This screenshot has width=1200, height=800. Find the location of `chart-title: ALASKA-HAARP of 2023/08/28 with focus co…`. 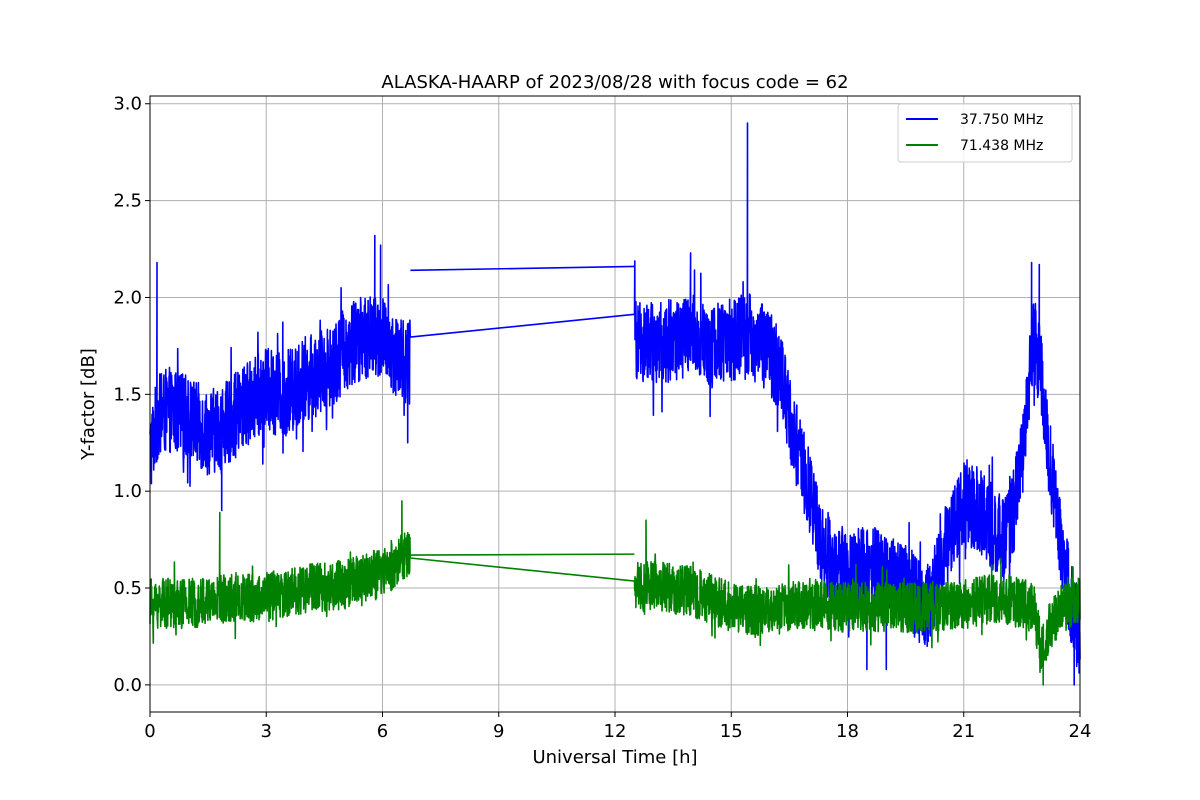

chart-title: ALASKA-HAARP of 2023/08/28 with focus co… is located at coordinates (614, 82).